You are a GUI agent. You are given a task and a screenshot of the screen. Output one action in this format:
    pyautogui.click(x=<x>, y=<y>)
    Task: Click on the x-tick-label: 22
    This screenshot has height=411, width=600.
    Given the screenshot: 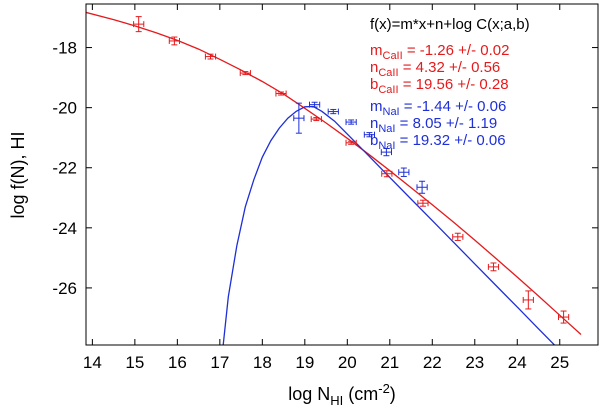 What is the action you would take?
    pyautogui.click(x=432, y=362)
    